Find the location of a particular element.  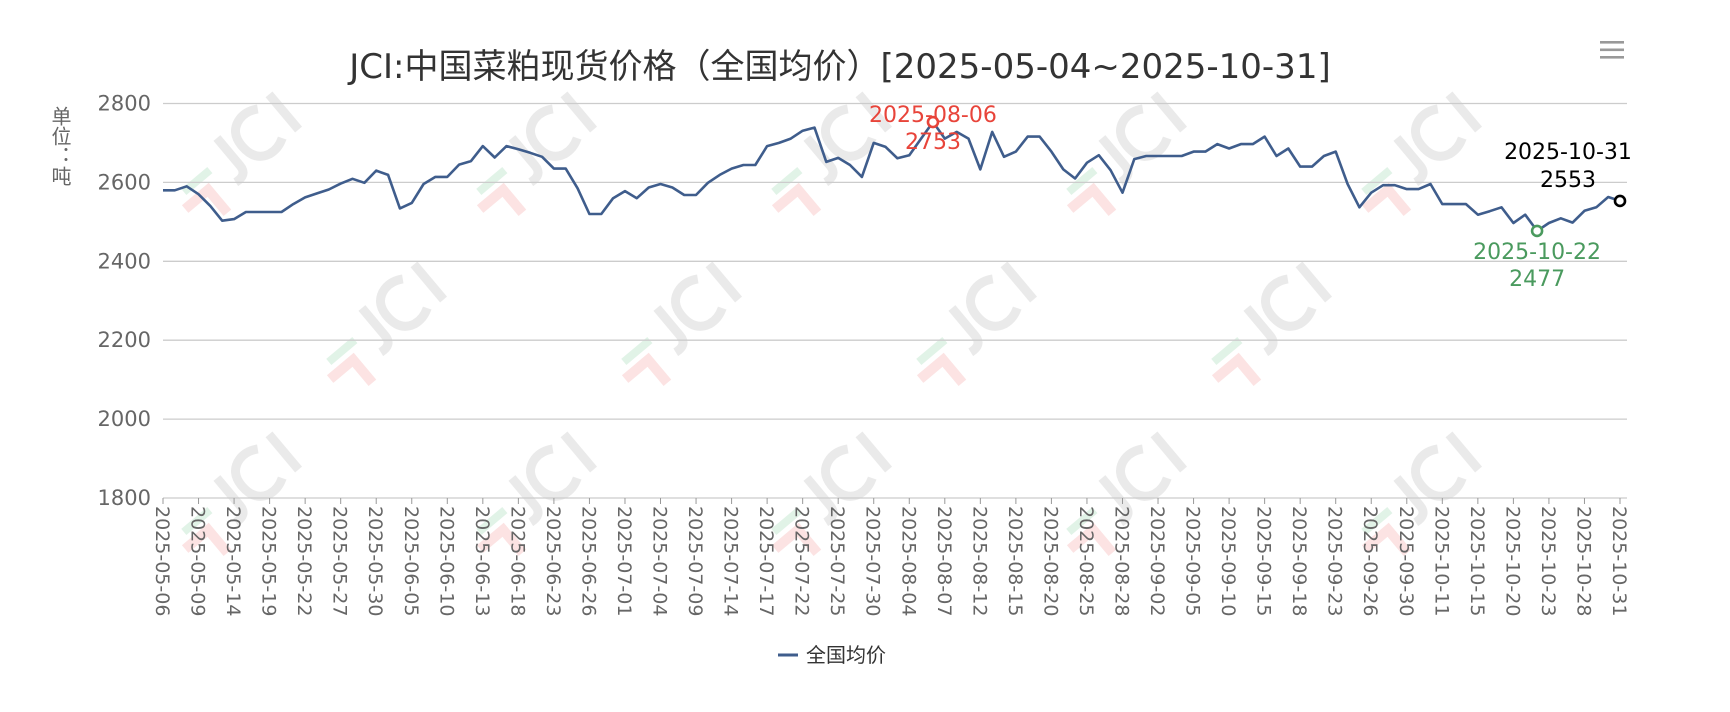

annotation-date-max: 2025-08-06 is located at coordinates (933, 115).